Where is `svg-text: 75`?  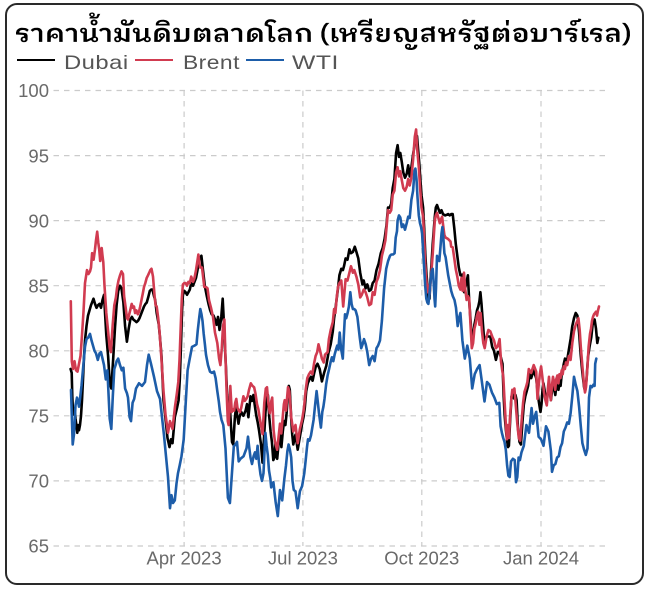 svg-text: 75 is located at coordinates (38, 416).